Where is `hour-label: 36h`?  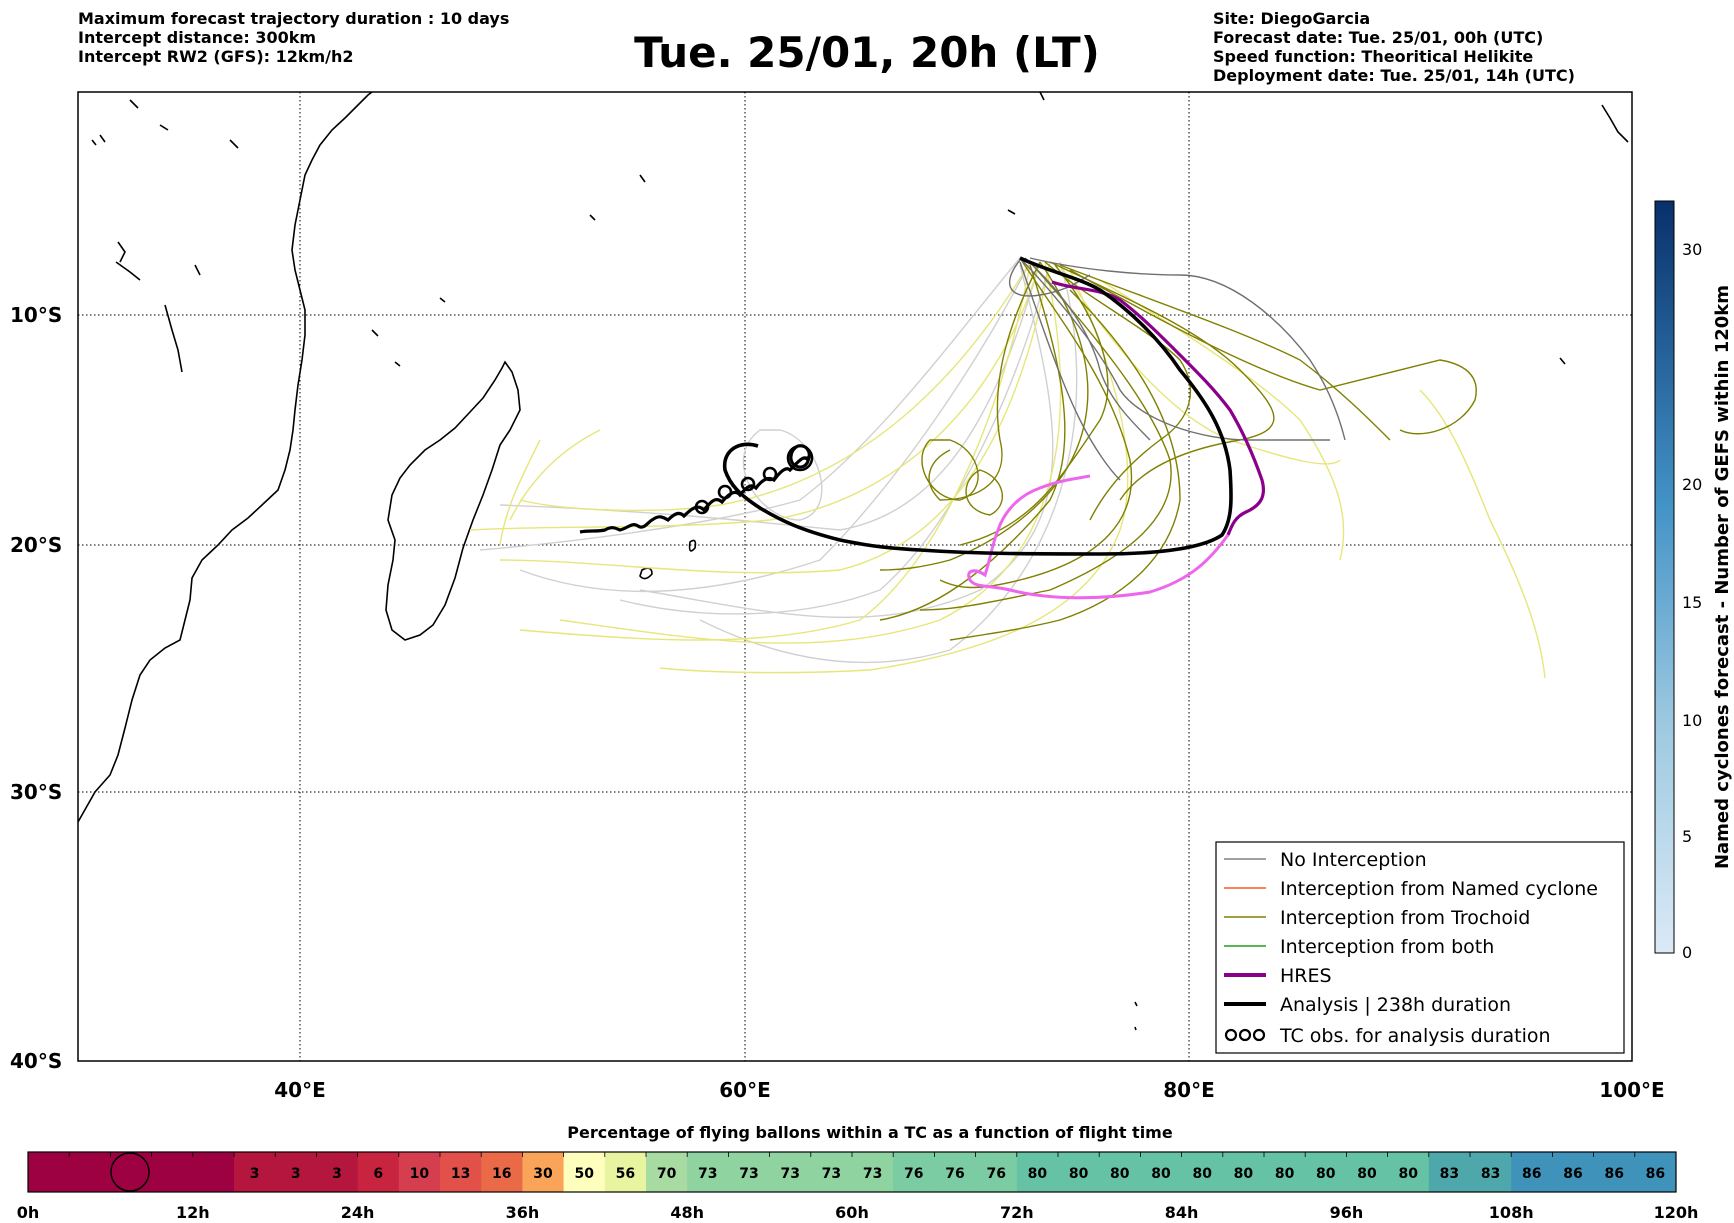 hour-label: 36h is located at coordinates (523, 1212).